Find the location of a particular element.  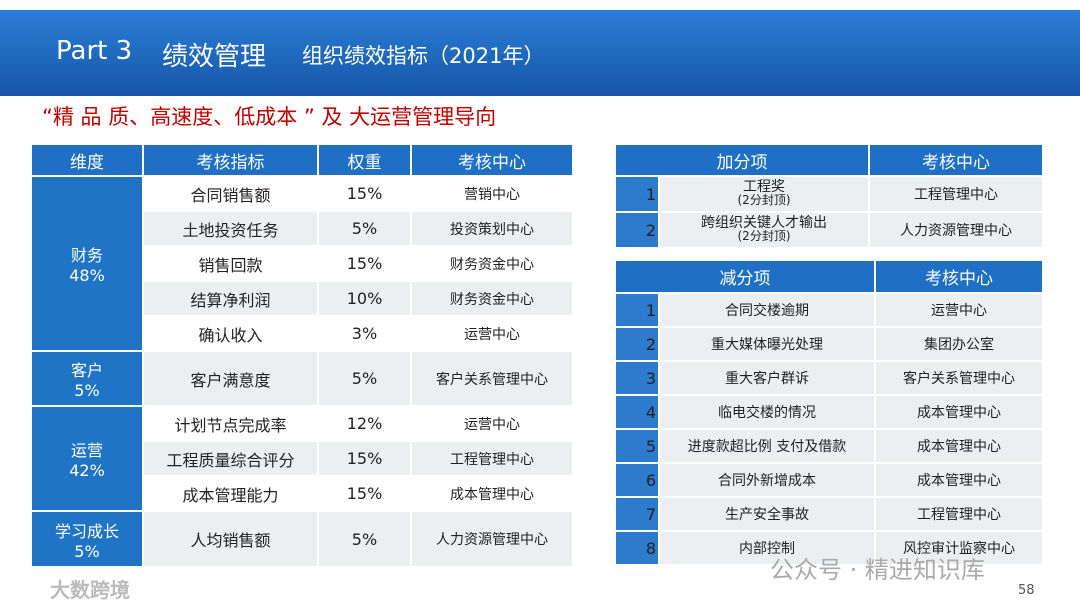

center-cell: 风控审计监察中心 is located at coordinates (959, 548).